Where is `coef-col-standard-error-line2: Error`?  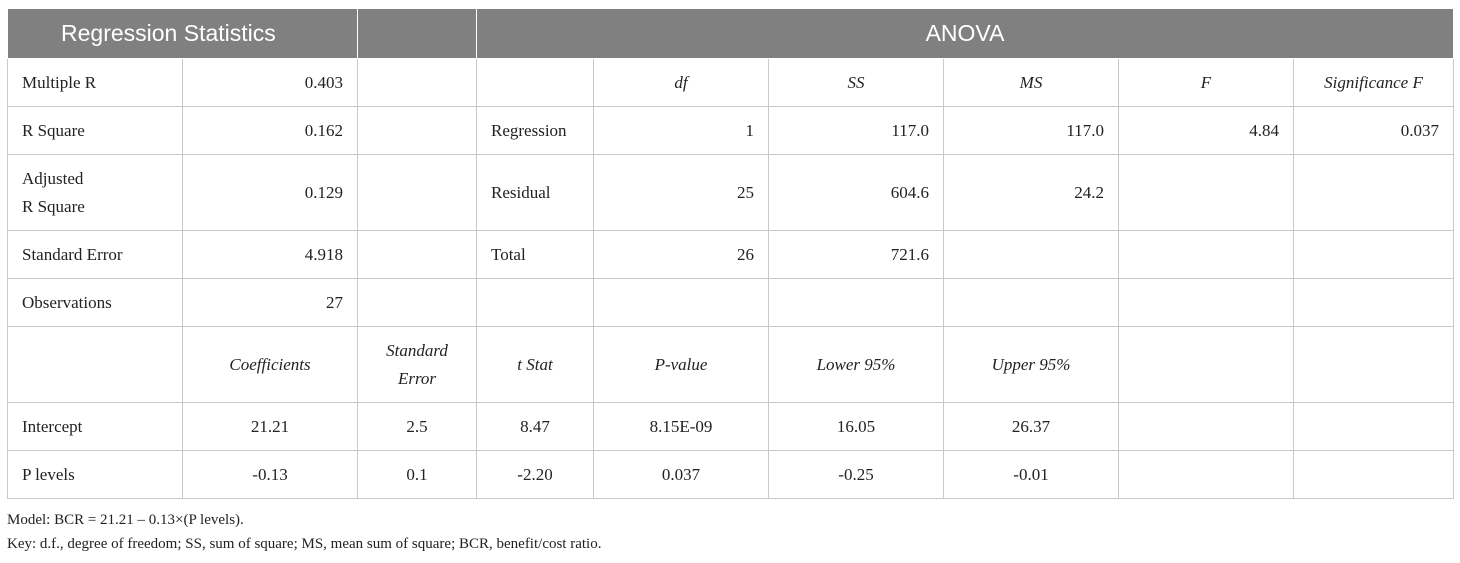 coef-col-standard-error-line2: Error is located at coordinates (417, 378).